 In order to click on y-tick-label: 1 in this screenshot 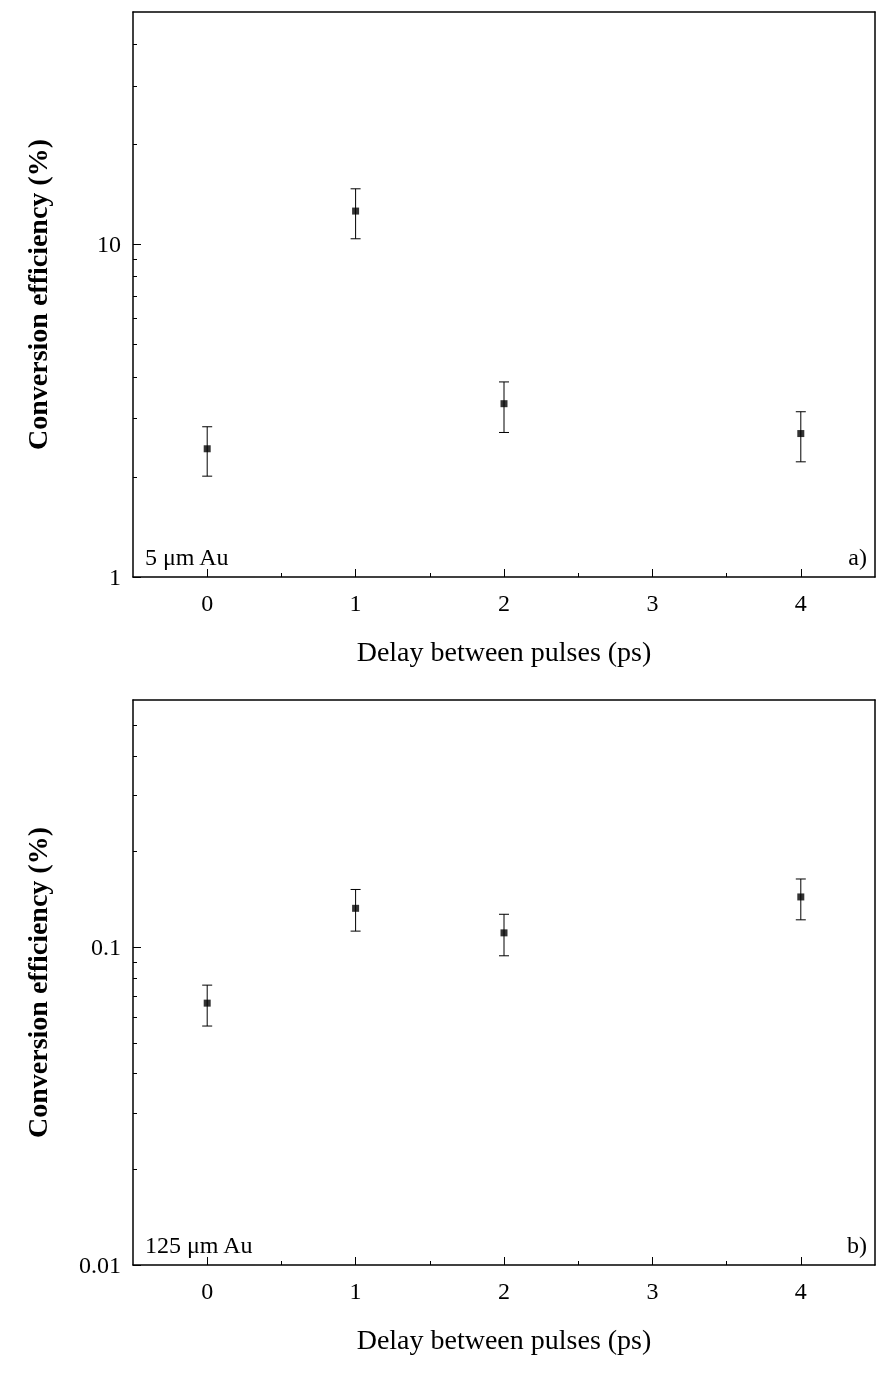, I will do `click(115, 577)`.